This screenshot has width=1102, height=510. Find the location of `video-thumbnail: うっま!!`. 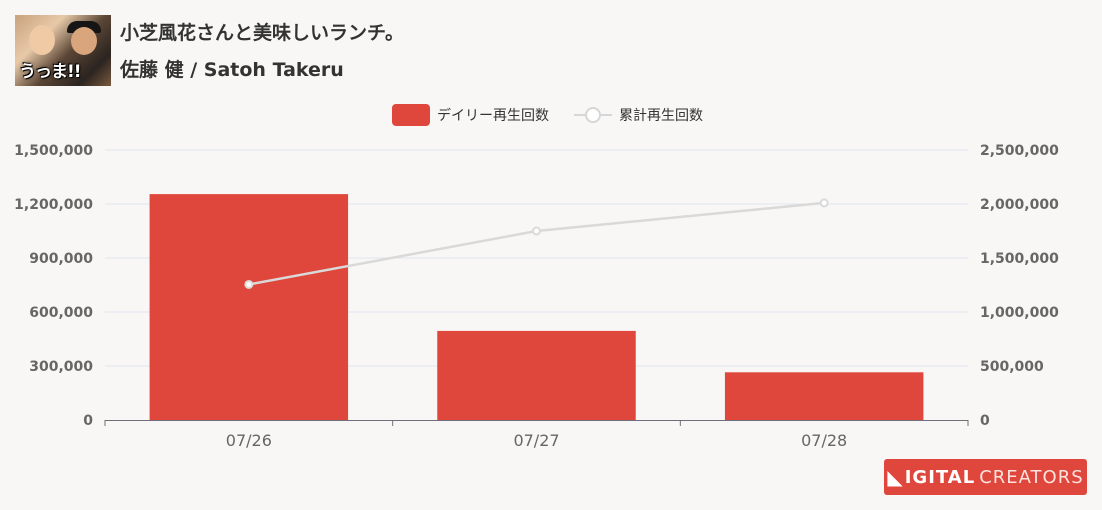

video-thumbnail: うっま!! is located at coordinates (63, 50).